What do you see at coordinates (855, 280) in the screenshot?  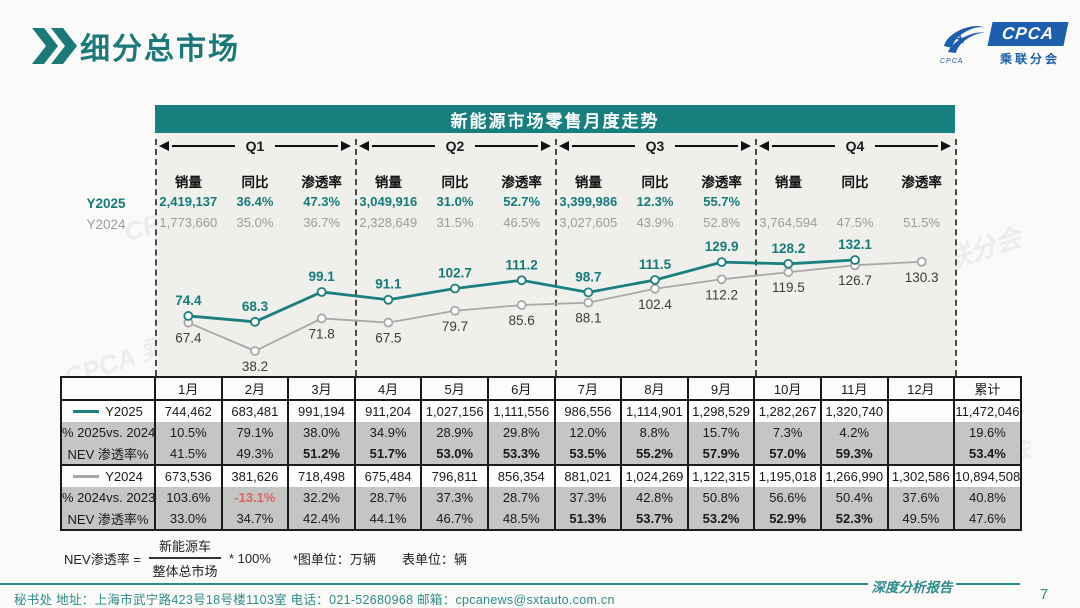 I see `data-label: 126.7` at bounding box center [855, 280].